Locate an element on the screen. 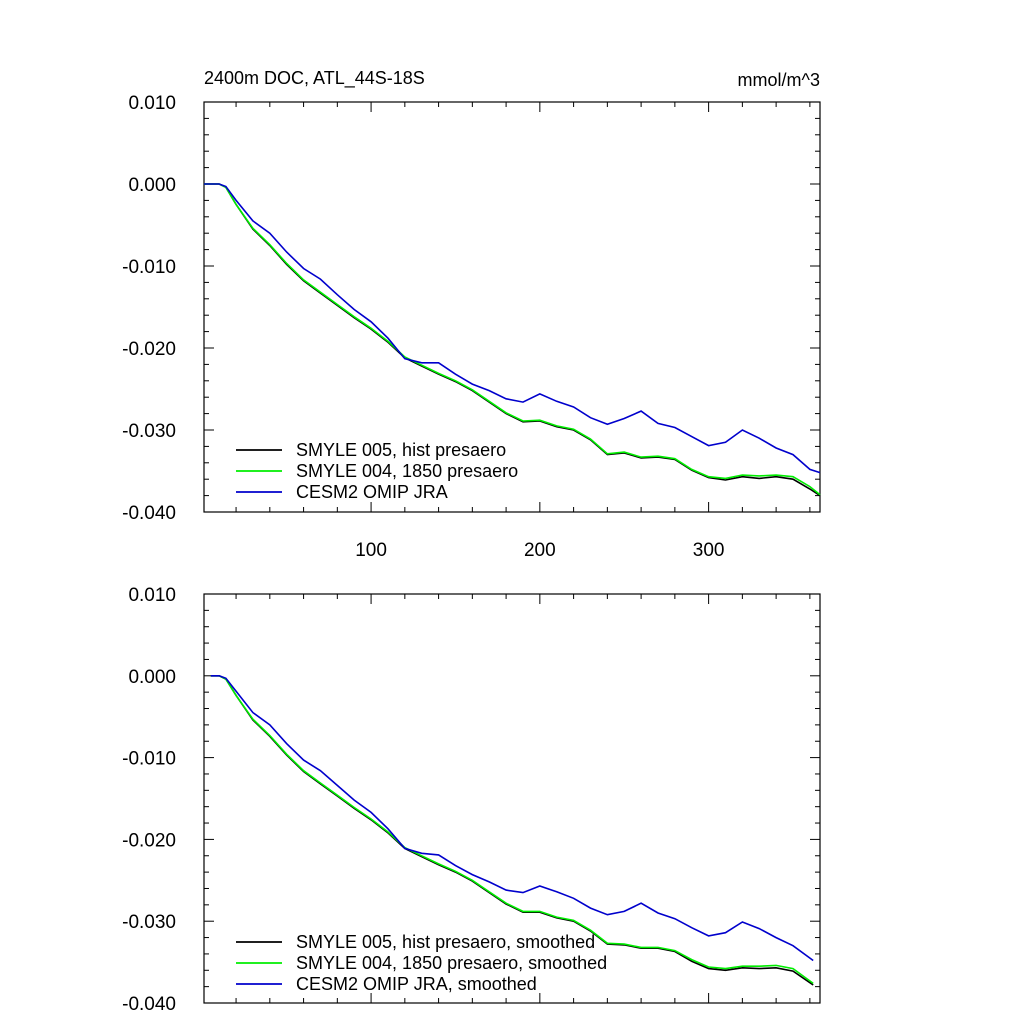 The image size is (1024, 1024). chart-title: 2400m DOC, ATL_44S-18S is located at coordinates (314, 78).